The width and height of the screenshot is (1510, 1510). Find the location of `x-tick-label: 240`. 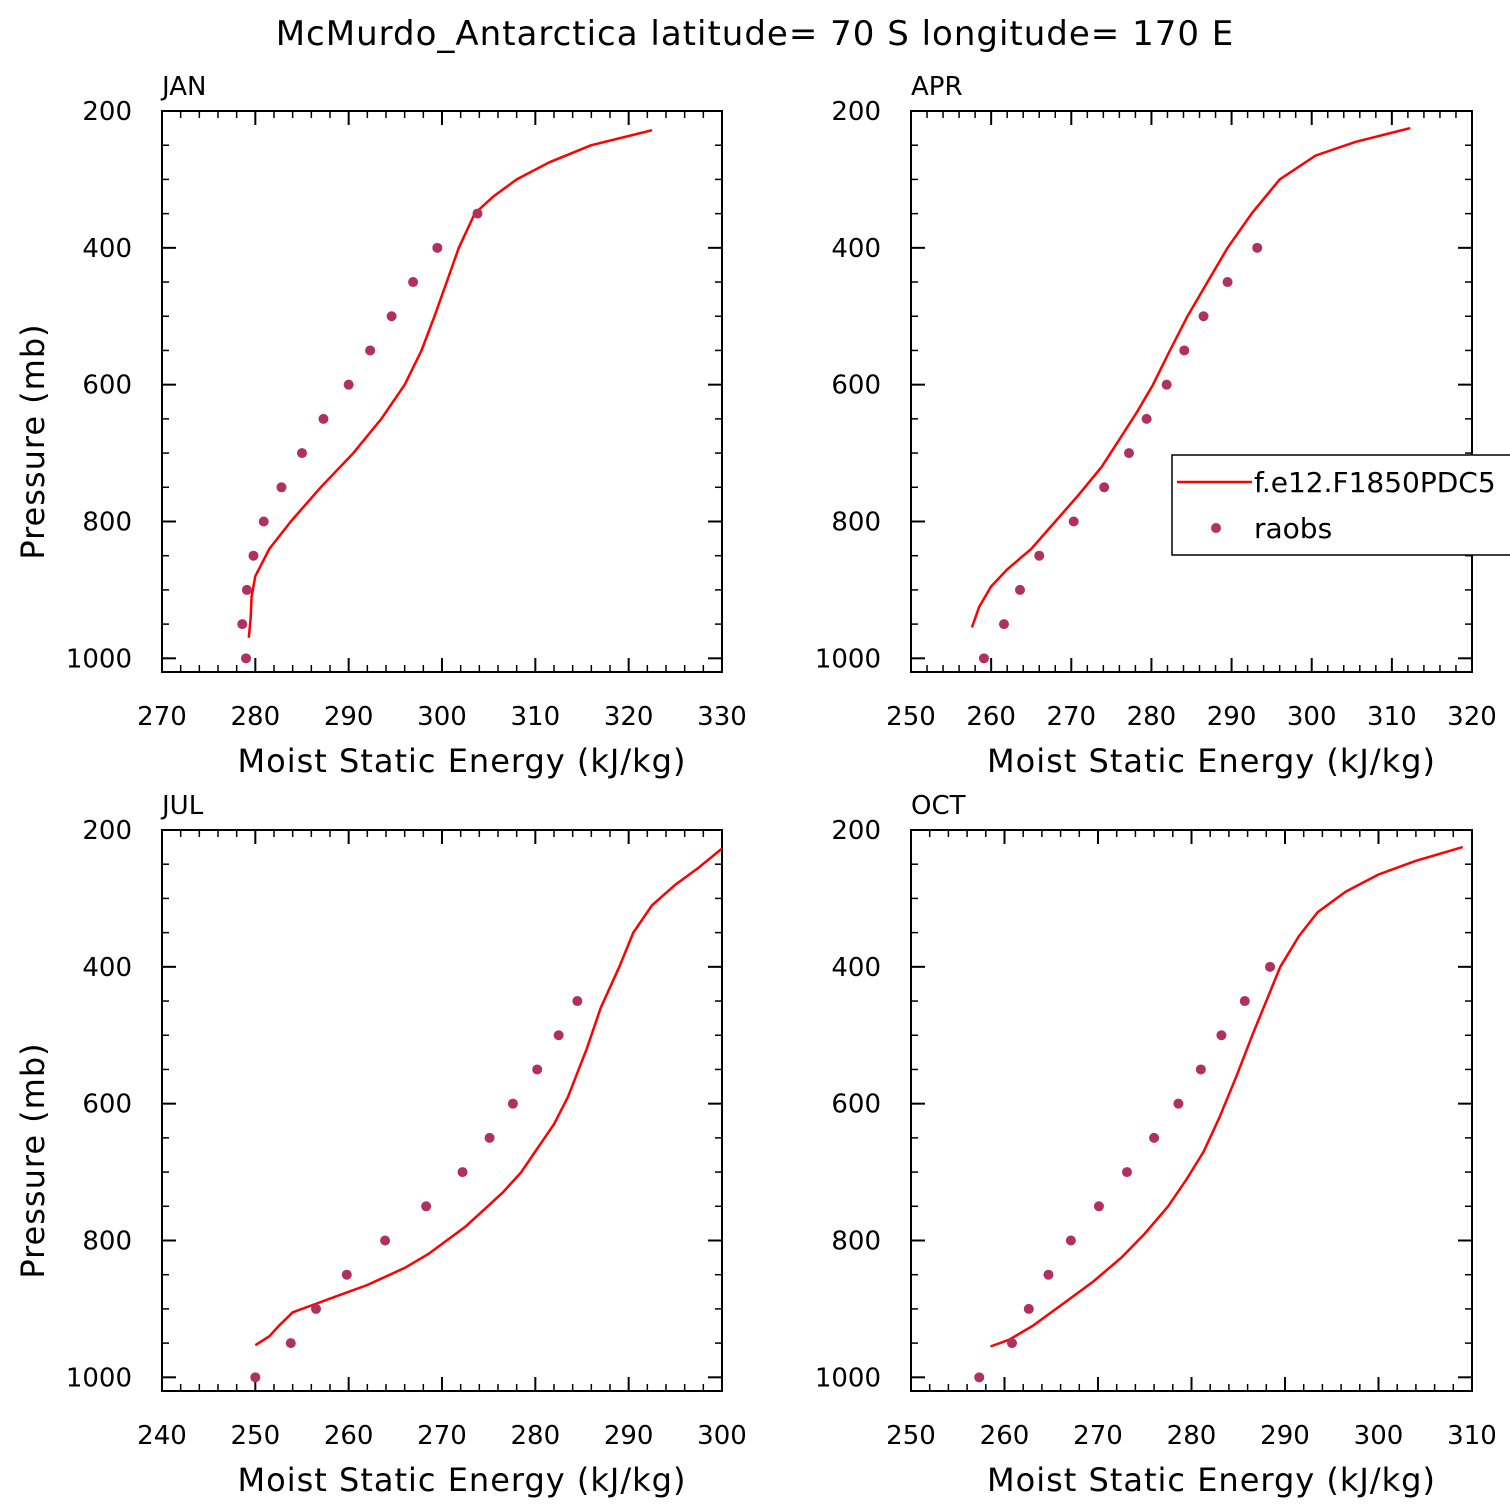

x-tick-label: 240 is located at coordinates (162, 1436).